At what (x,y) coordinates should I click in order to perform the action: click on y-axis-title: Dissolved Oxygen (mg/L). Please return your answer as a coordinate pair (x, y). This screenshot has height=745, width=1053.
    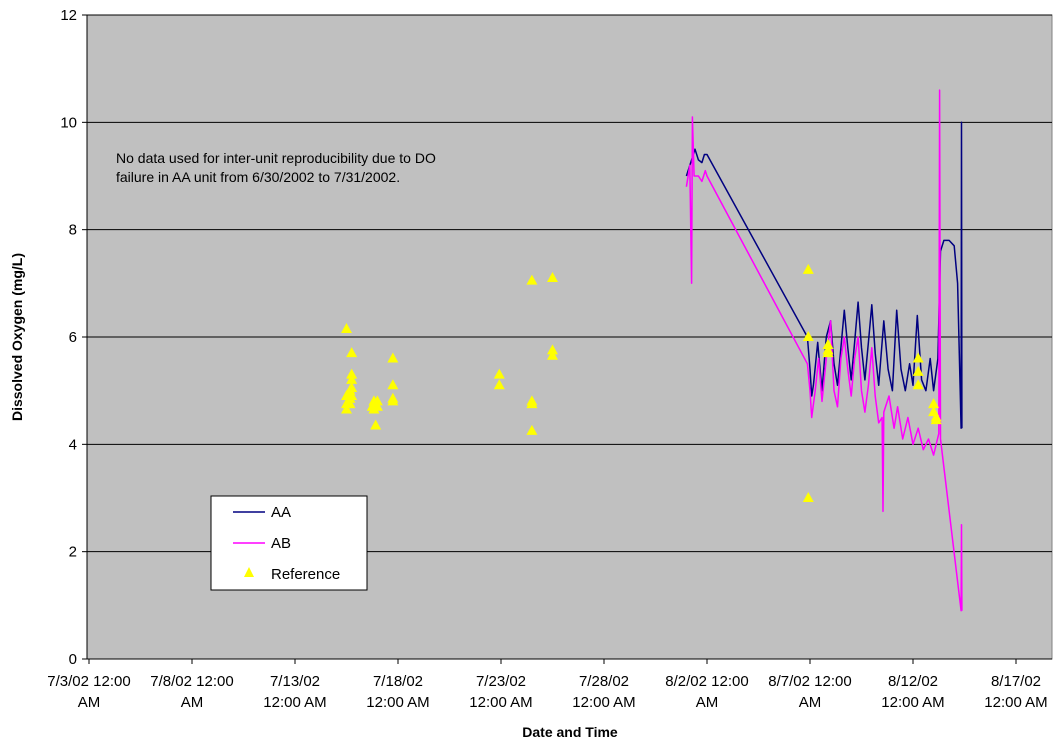
    Looking at the image, I should click on (17, 337).